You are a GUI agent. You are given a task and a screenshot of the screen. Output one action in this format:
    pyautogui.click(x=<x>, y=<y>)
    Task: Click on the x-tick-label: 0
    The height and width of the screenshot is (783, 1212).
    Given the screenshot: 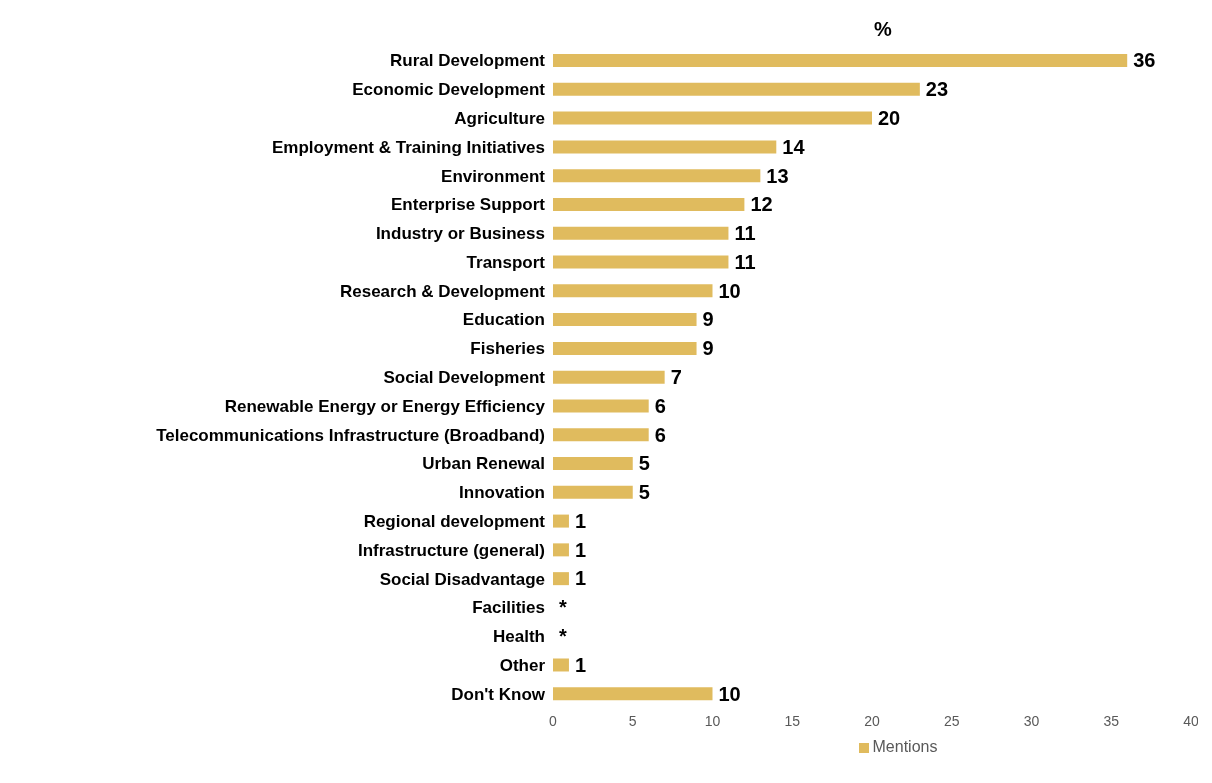 What is the action you would take?
    pyautogui.click(x=553, y=720)
    